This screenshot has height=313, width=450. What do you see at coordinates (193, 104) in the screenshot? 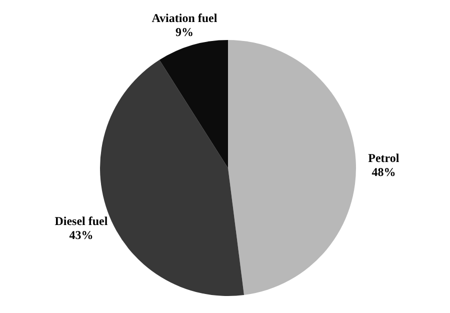
I see `pie-slice` at bounding box center [193, 104].